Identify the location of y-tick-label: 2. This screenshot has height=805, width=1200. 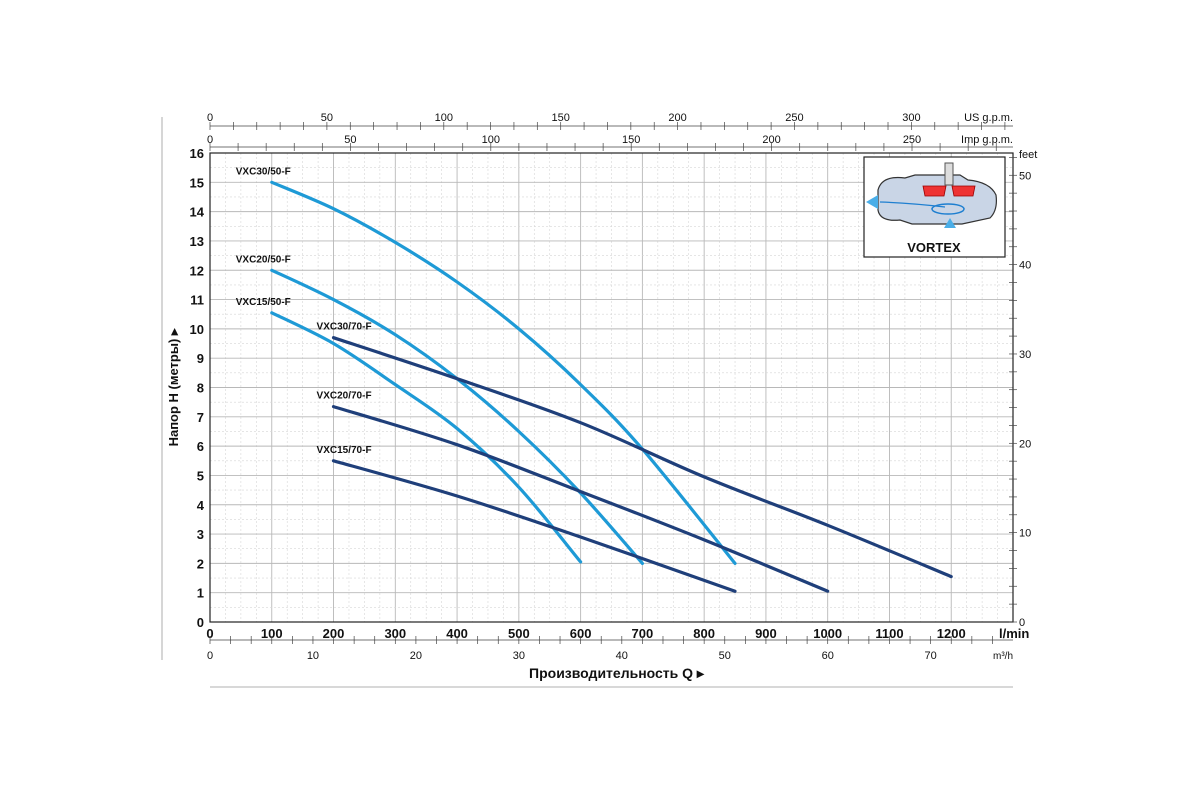
(200, 563).